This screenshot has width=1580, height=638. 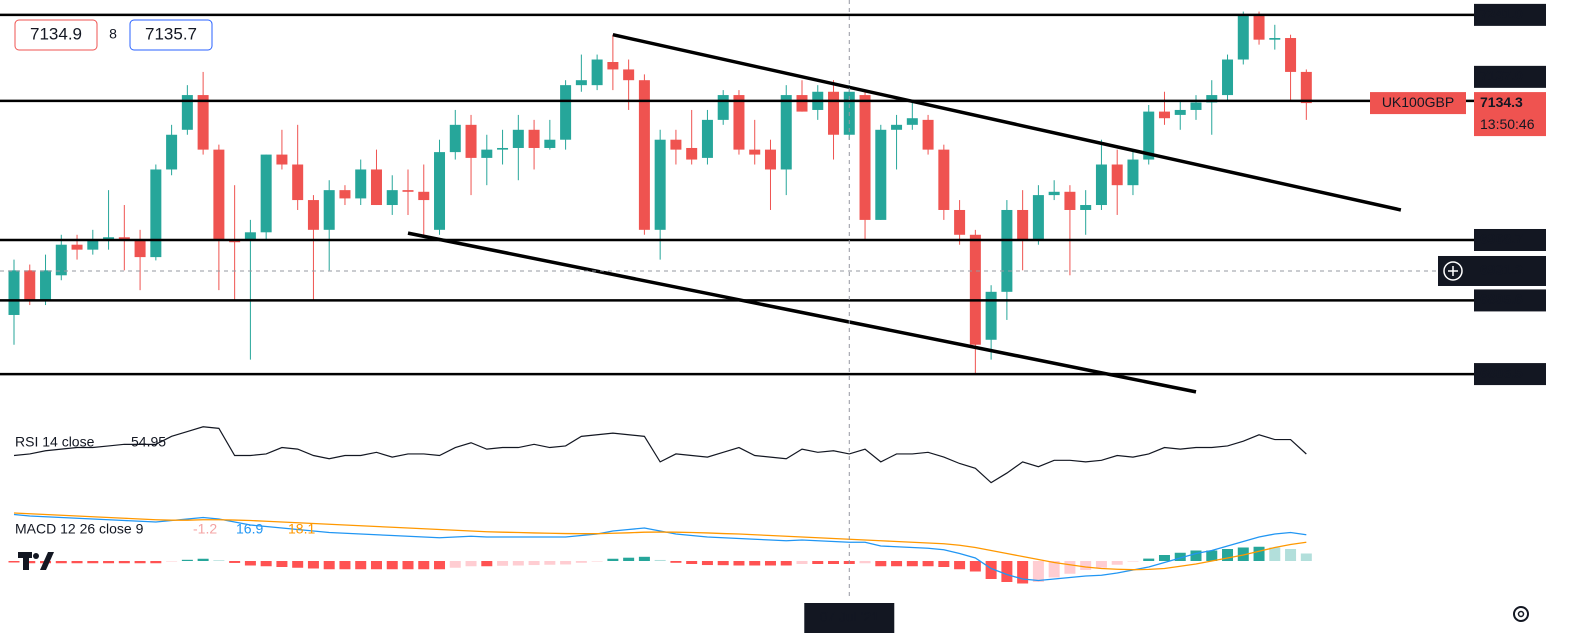 What do you see at coordinates (1501, 373) in the screenshot?
I see `level-label: 6806.5` at bounding box center [1501, 373].